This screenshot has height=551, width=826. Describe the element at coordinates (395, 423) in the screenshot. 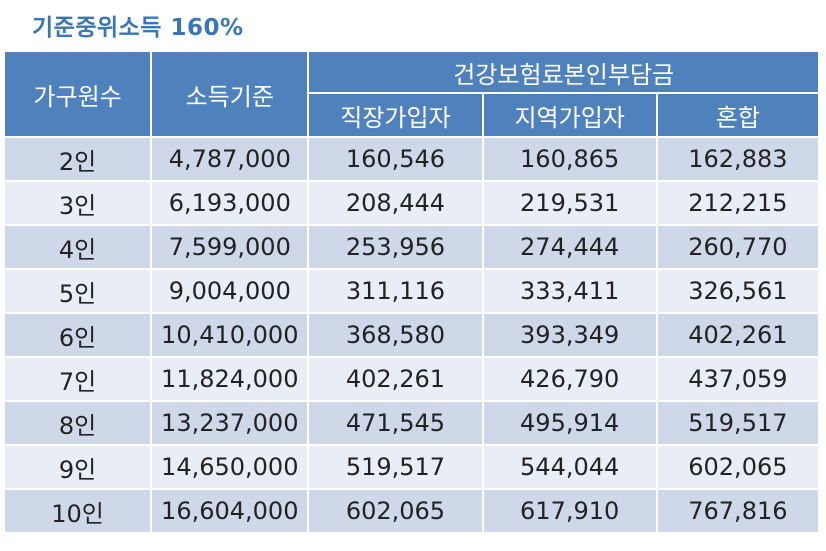

I see `cell-employee: 471,545` at that location.